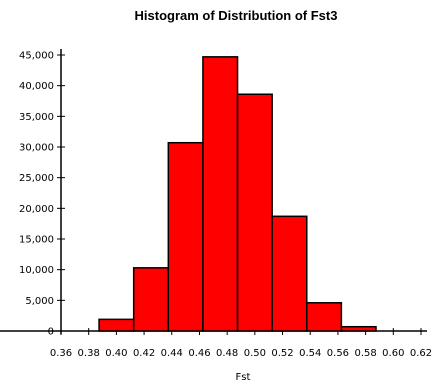 The image size is (448, 389). Describe the element at coordinates (421, 353) in the screenshot. I see `x-tick-label: 0.62` at that location.